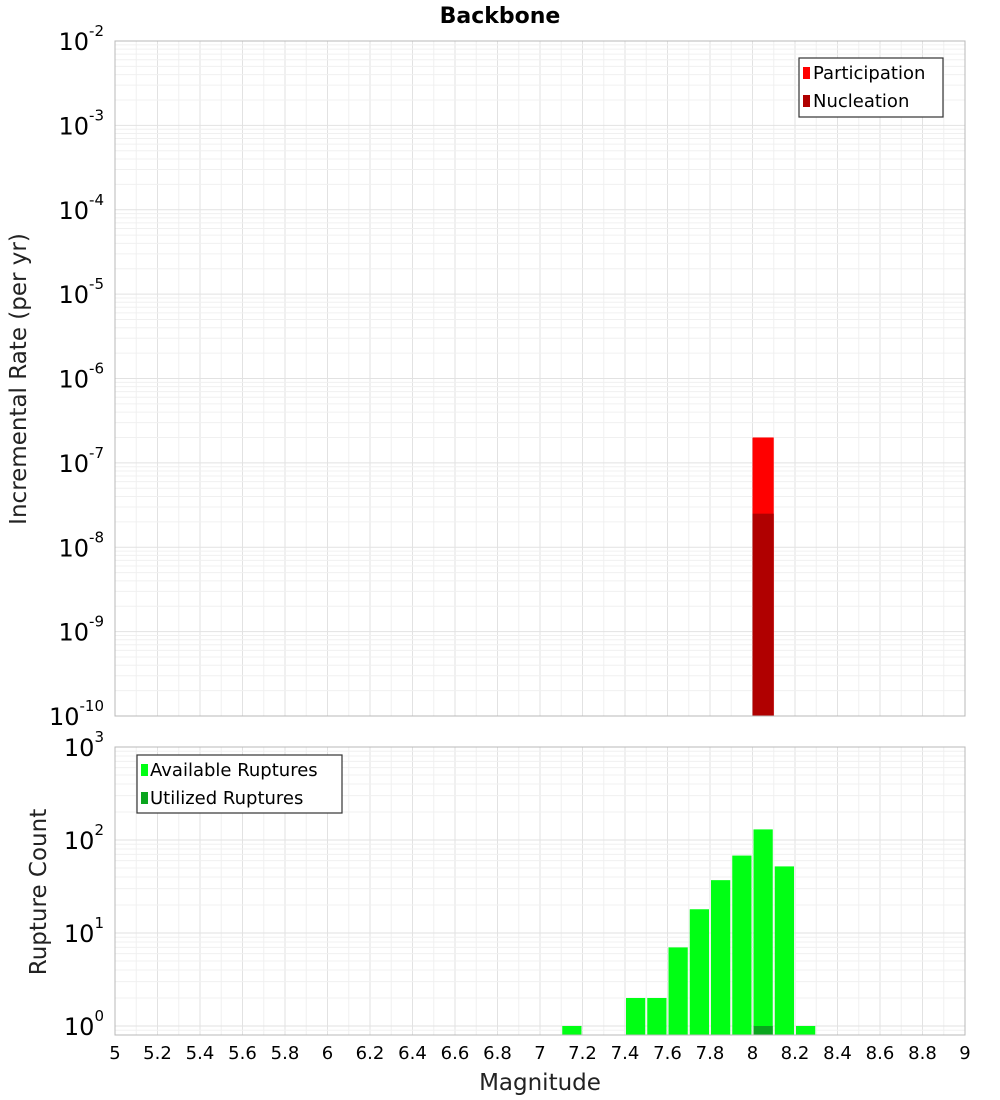 Image resolution: width=1000 pixels, height=1100 pixels. What do you see at coordinates (84, 931) in the screenshot?
I see `bottom-y-tick-label: 10¹` at bounding box center [84, 931].